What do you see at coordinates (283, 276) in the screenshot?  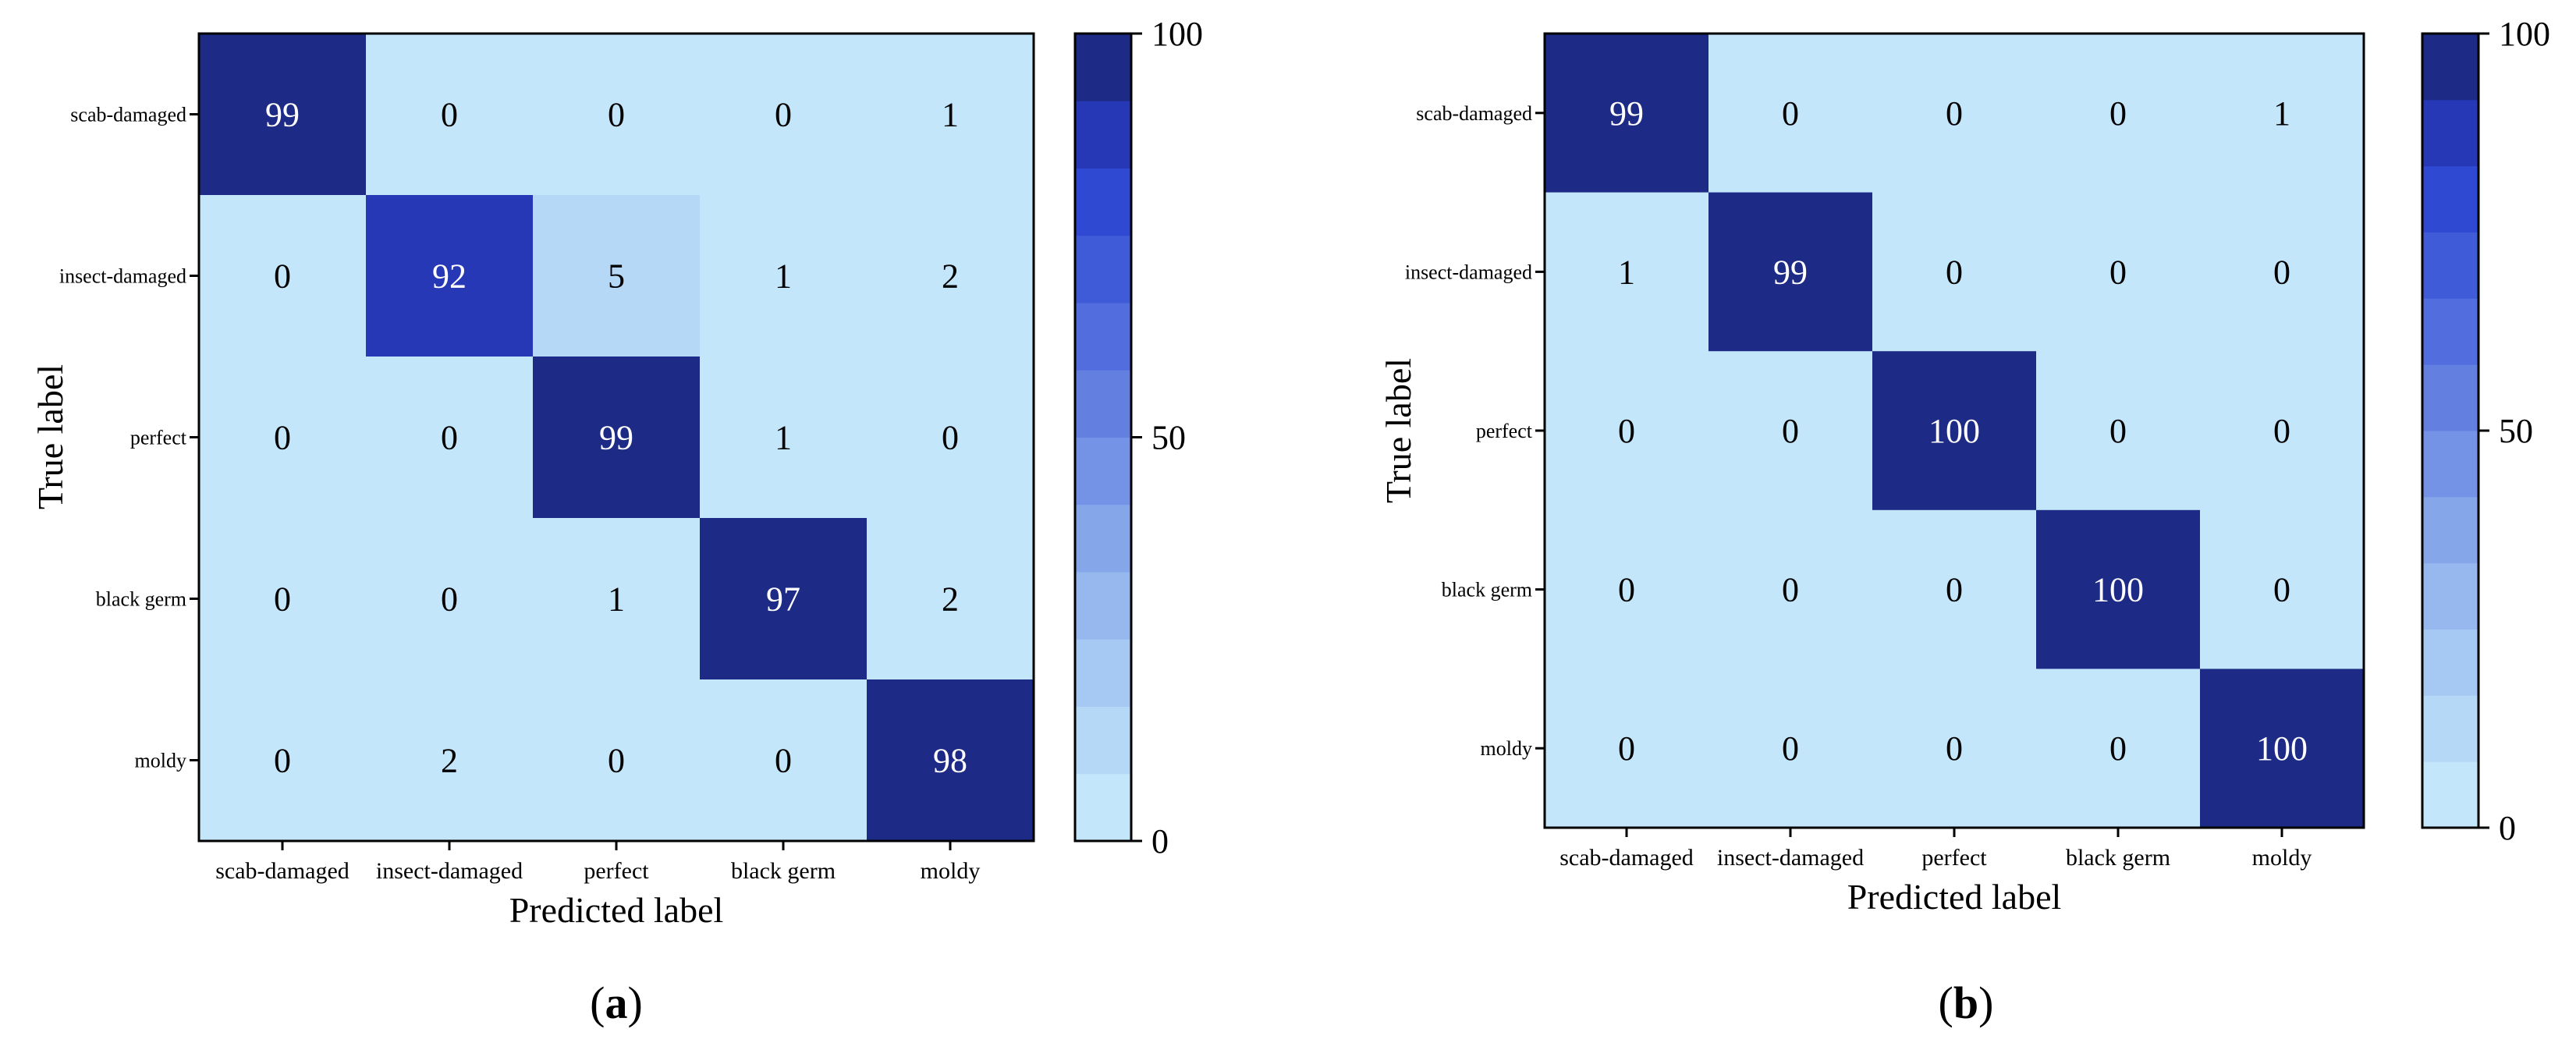 I see `cell-insect-damaged-scab-damaged` at bounding box center [283, 276].